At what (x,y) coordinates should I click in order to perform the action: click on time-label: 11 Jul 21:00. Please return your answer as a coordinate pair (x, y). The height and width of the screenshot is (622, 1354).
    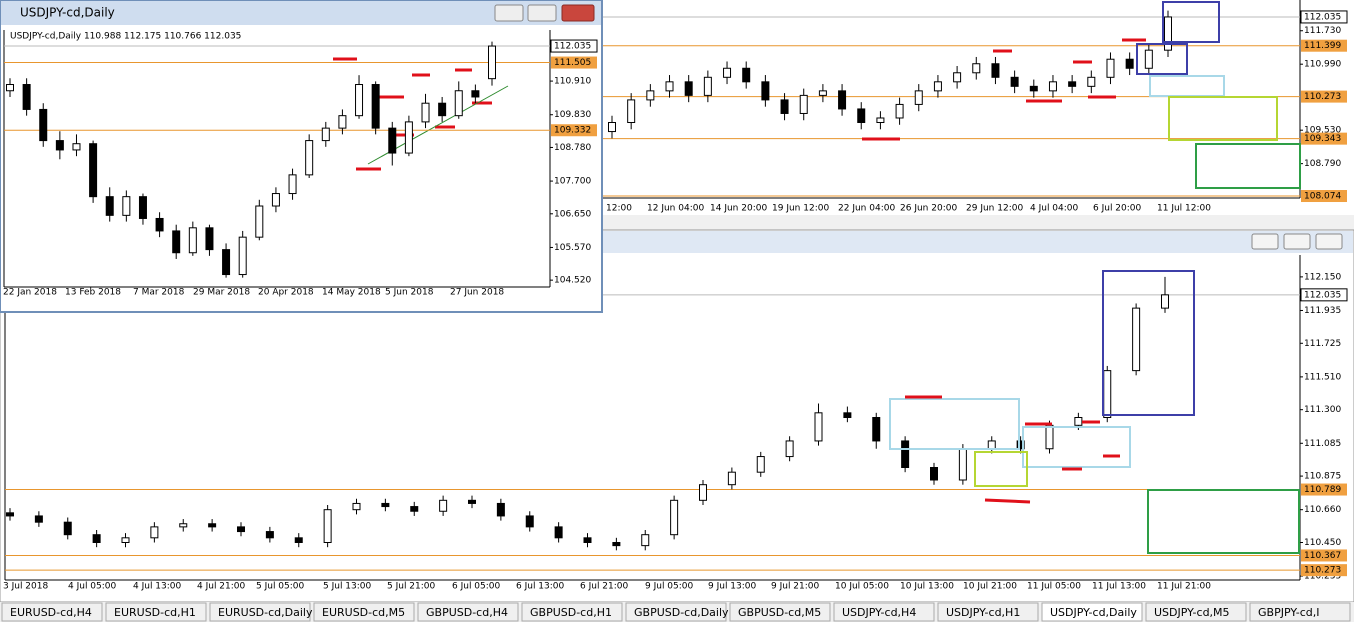
    Looking at the image, I should click on (1184, 587).